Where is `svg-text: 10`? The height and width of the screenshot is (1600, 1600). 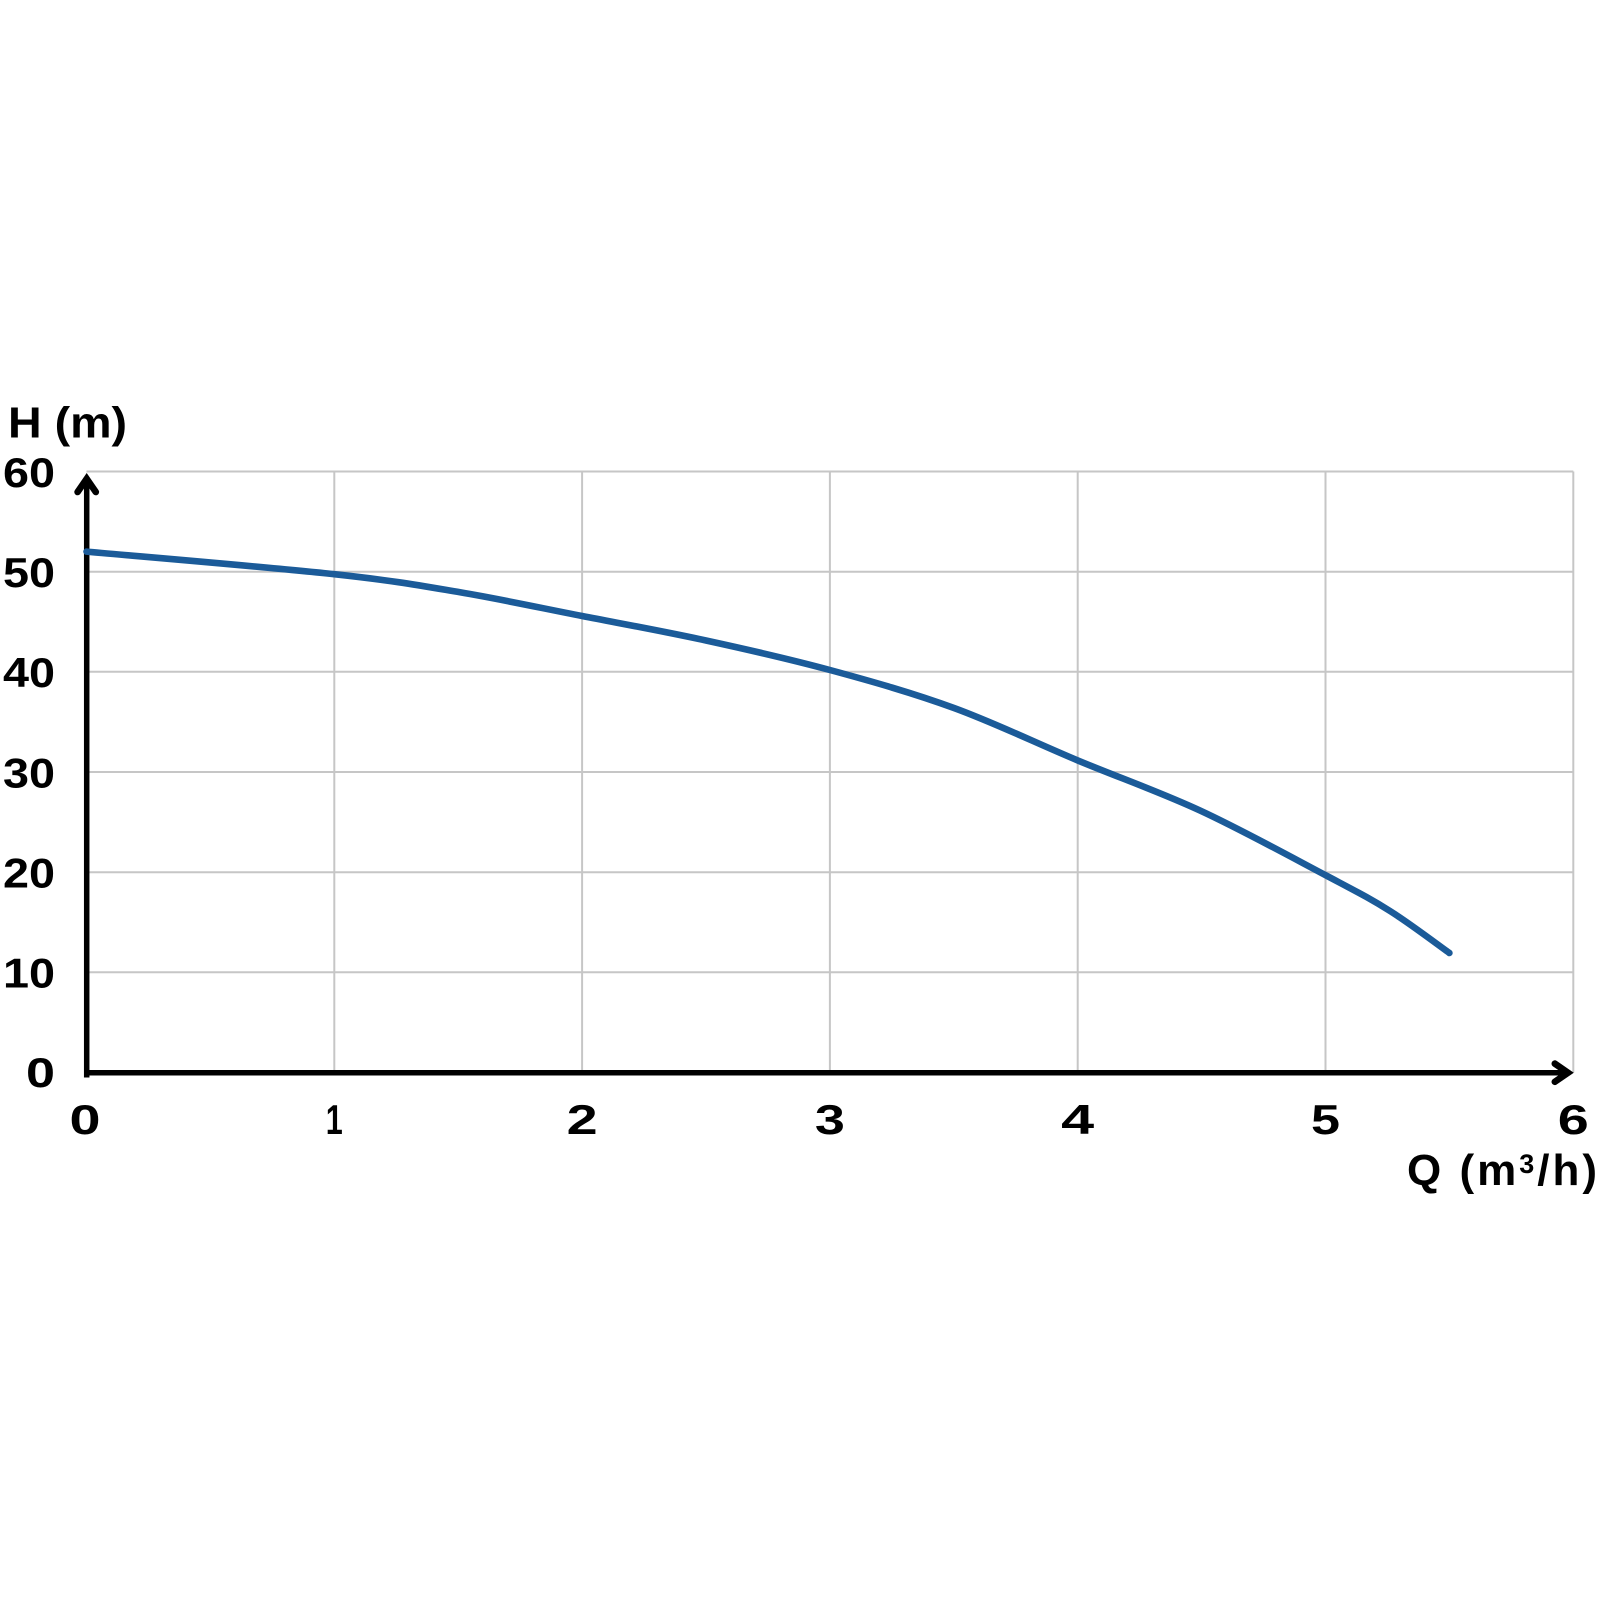
svg-text: 10 is located at coordinates (29, 973).